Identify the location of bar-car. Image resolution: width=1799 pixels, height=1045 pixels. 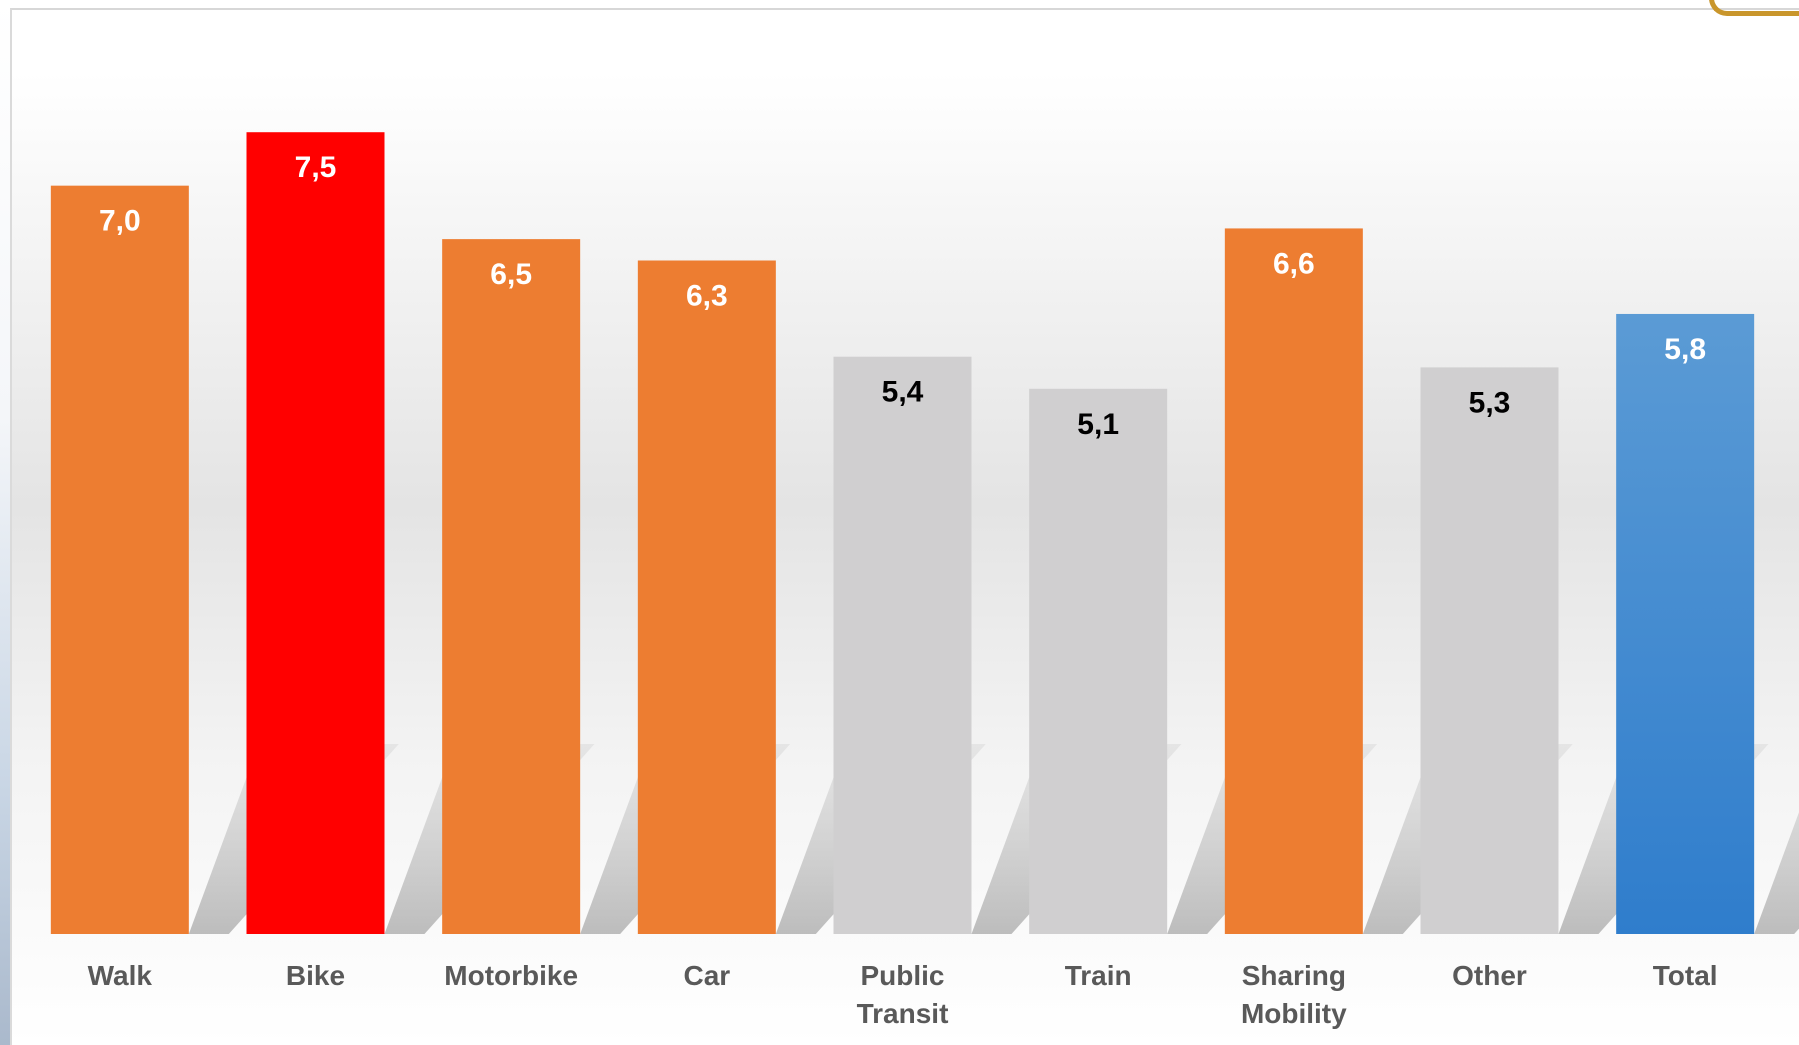
(706, 597).